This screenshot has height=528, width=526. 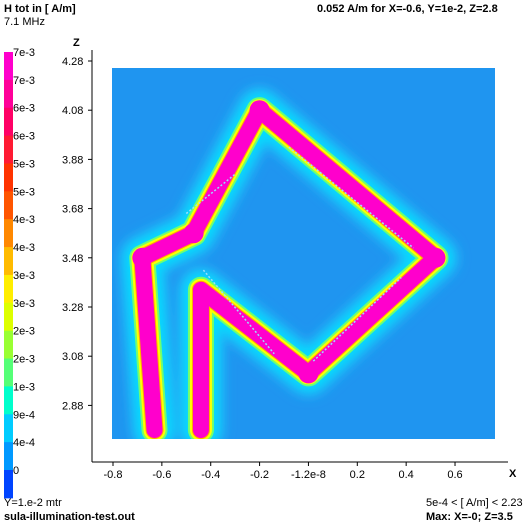 What do you see at coordinates (24, 415) in the screenshot?
I see `legend-label: 9e-4` at bounding box center [24, 415].